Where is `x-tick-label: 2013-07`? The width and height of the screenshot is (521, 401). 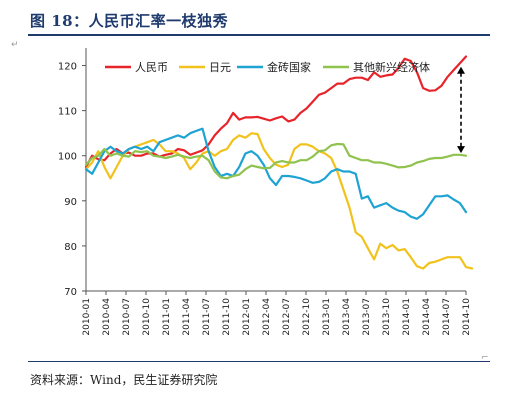
x-tick-label: 2013-07 is located at coordinates (367, 317).